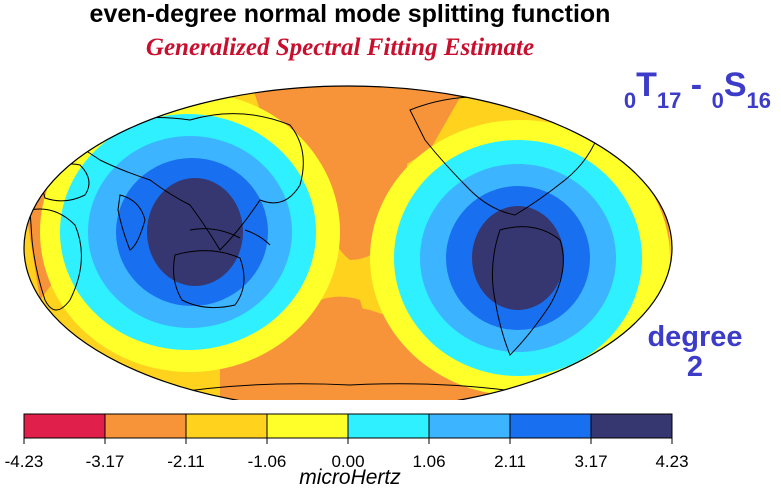 Image resolution: width=781 pixels, height=490 pixels. I want to click on colorbar-tick-label: -1.06, so click(267, 461).